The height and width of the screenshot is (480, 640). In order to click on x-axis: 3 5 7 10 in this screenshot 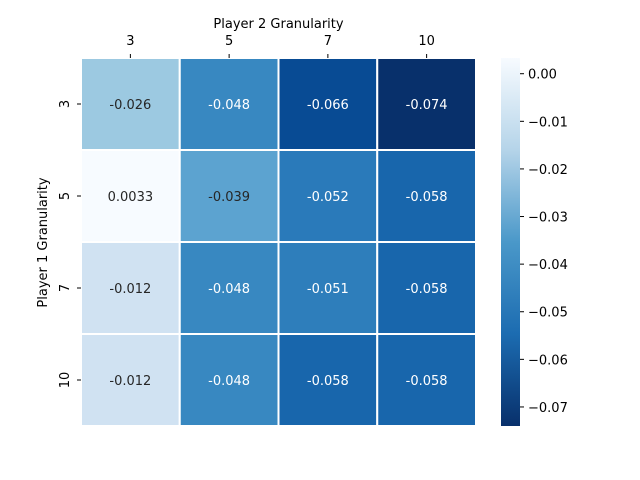, I will do `click(280, 46)`.